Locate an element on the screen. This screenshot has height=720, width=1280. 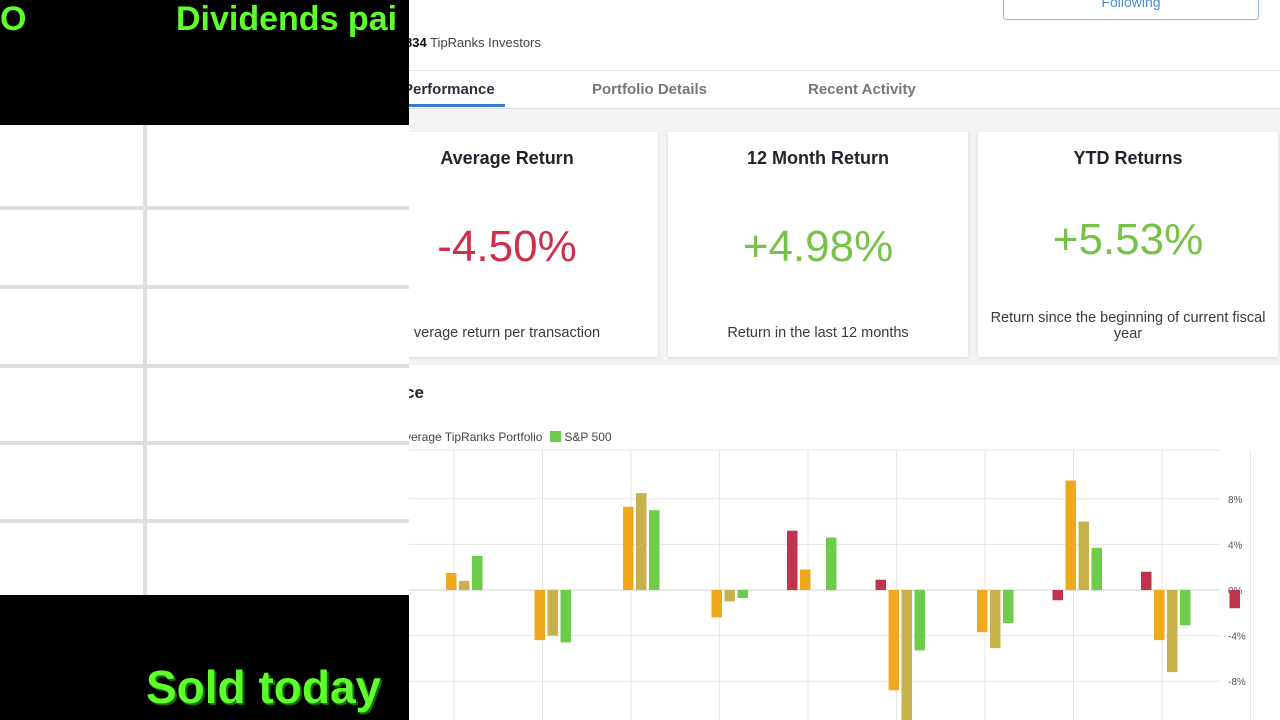
twelve-month-return-title: 12 Month Return is located at coordinates (818, 158).